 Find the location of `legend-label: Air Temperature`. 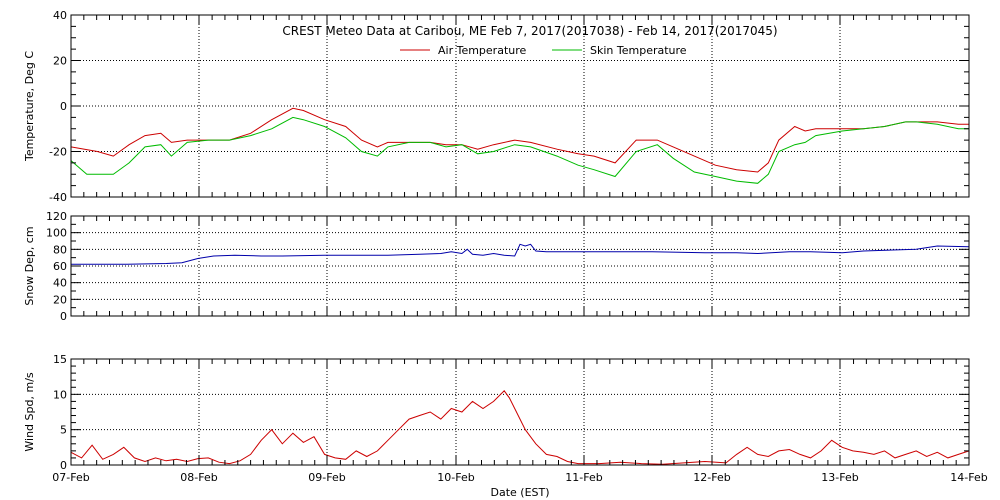

legend-label: Air Temperature is located at coordinates (482, 50).